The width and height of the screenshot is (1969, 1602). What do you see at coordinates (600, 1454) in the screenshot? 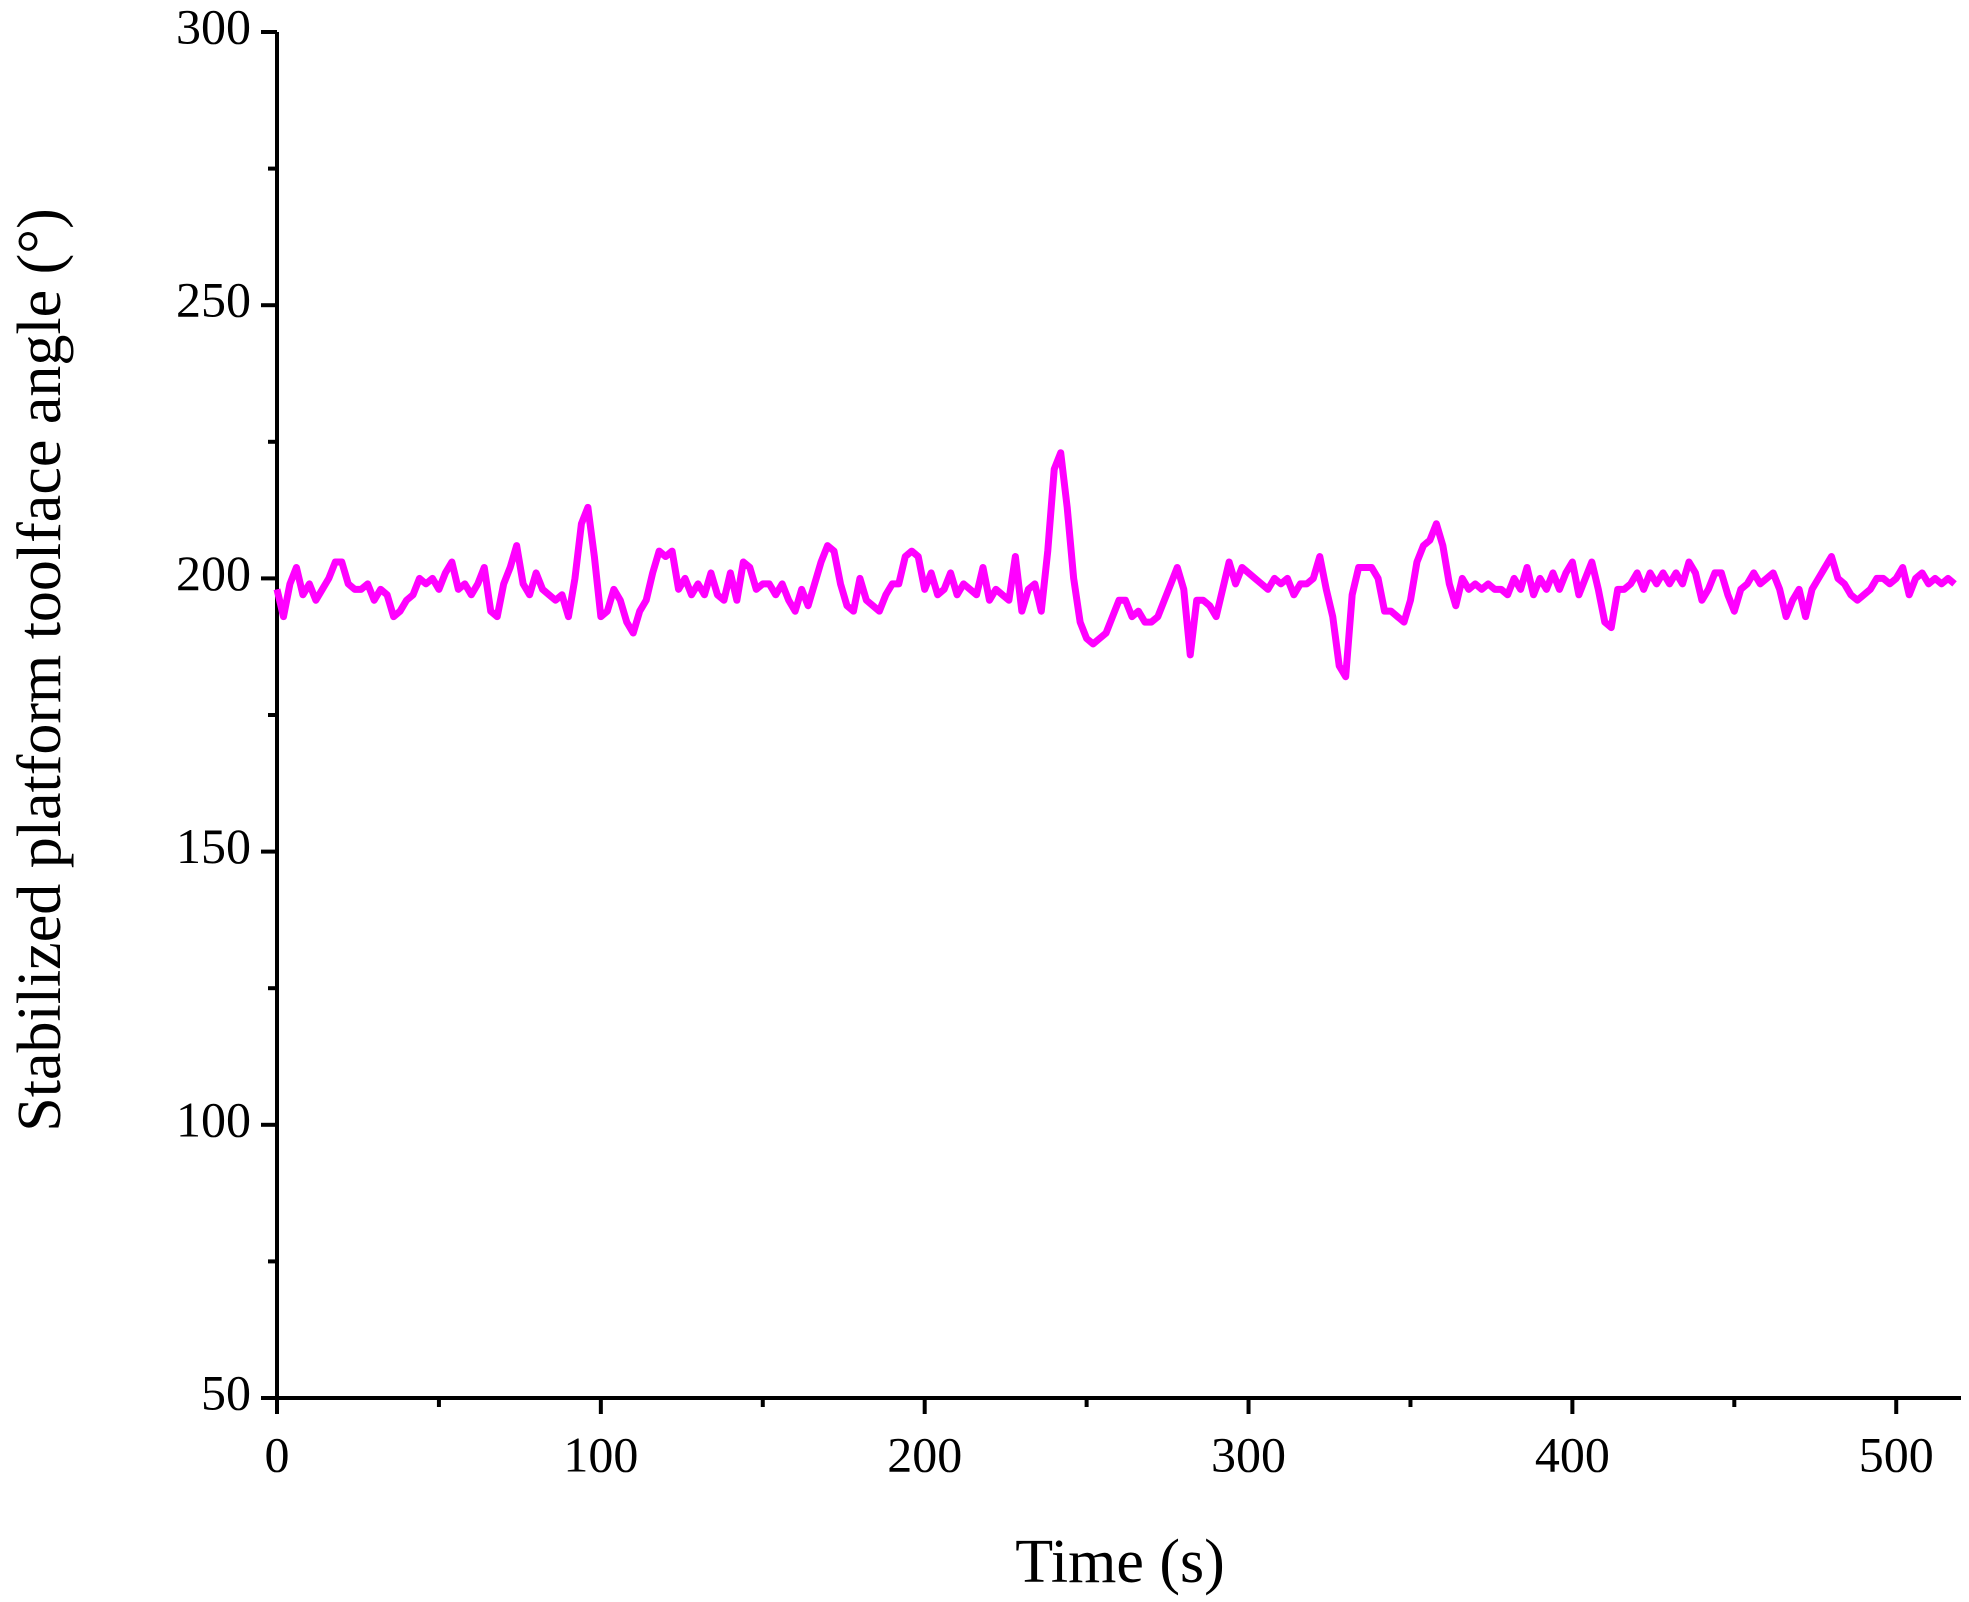
I see `x-tick-label: 100` at bounding box center [600, 1454].